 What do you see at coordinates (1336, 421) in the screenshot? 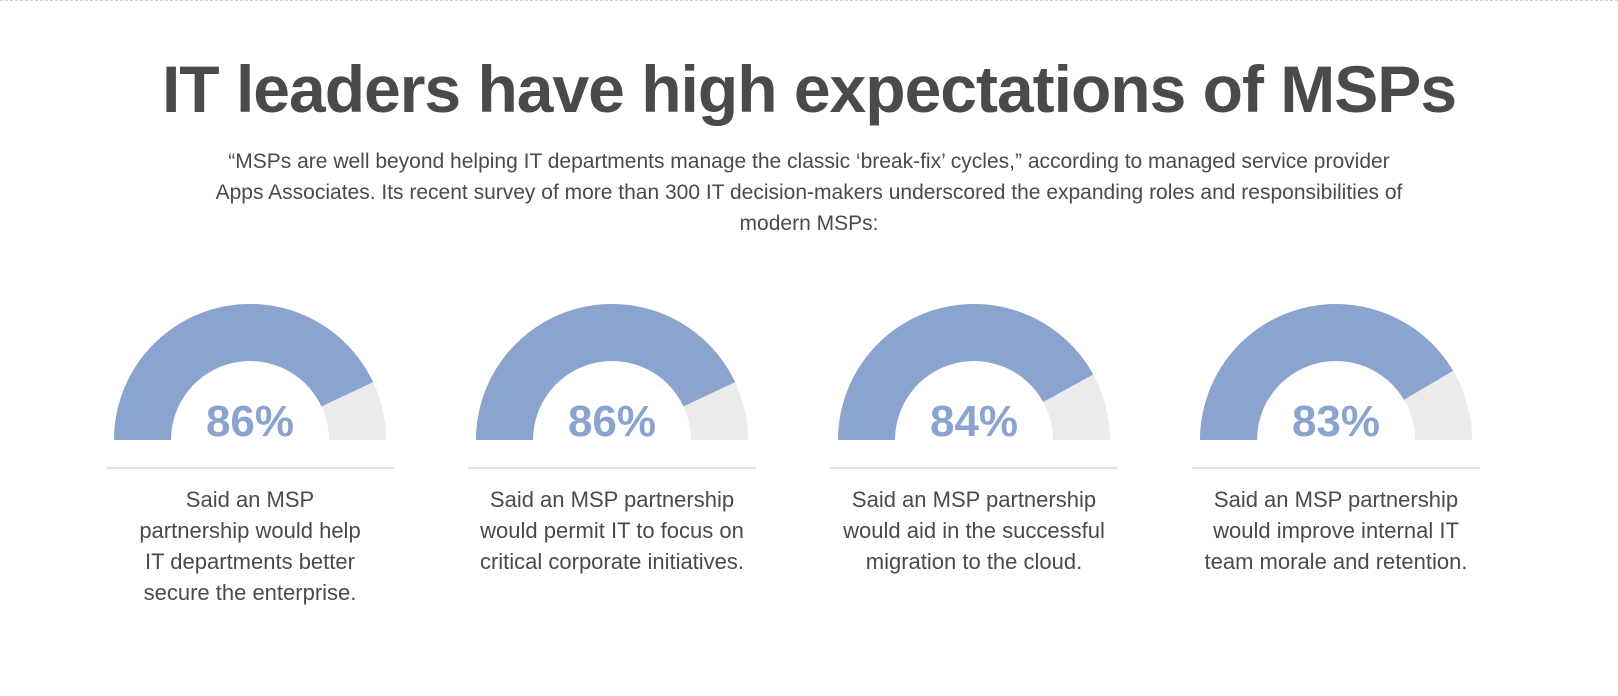
I see `gauge-percent-label: 83%` at bounding box center [1336, 421].